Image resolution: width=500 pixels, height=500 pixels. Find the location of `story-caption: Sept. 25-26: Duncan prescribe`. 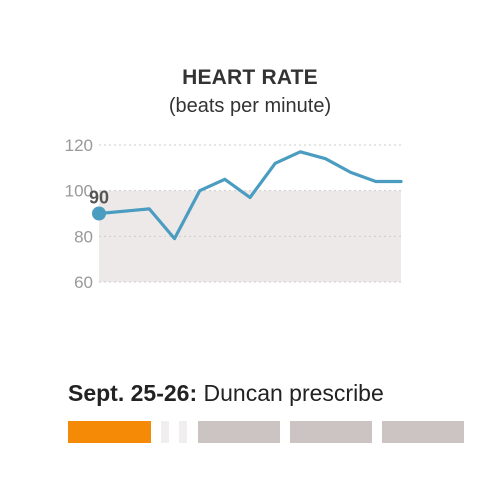

story-caption: Sept. 25-26: Duncan prescribe is located at coordinates (278, 393).